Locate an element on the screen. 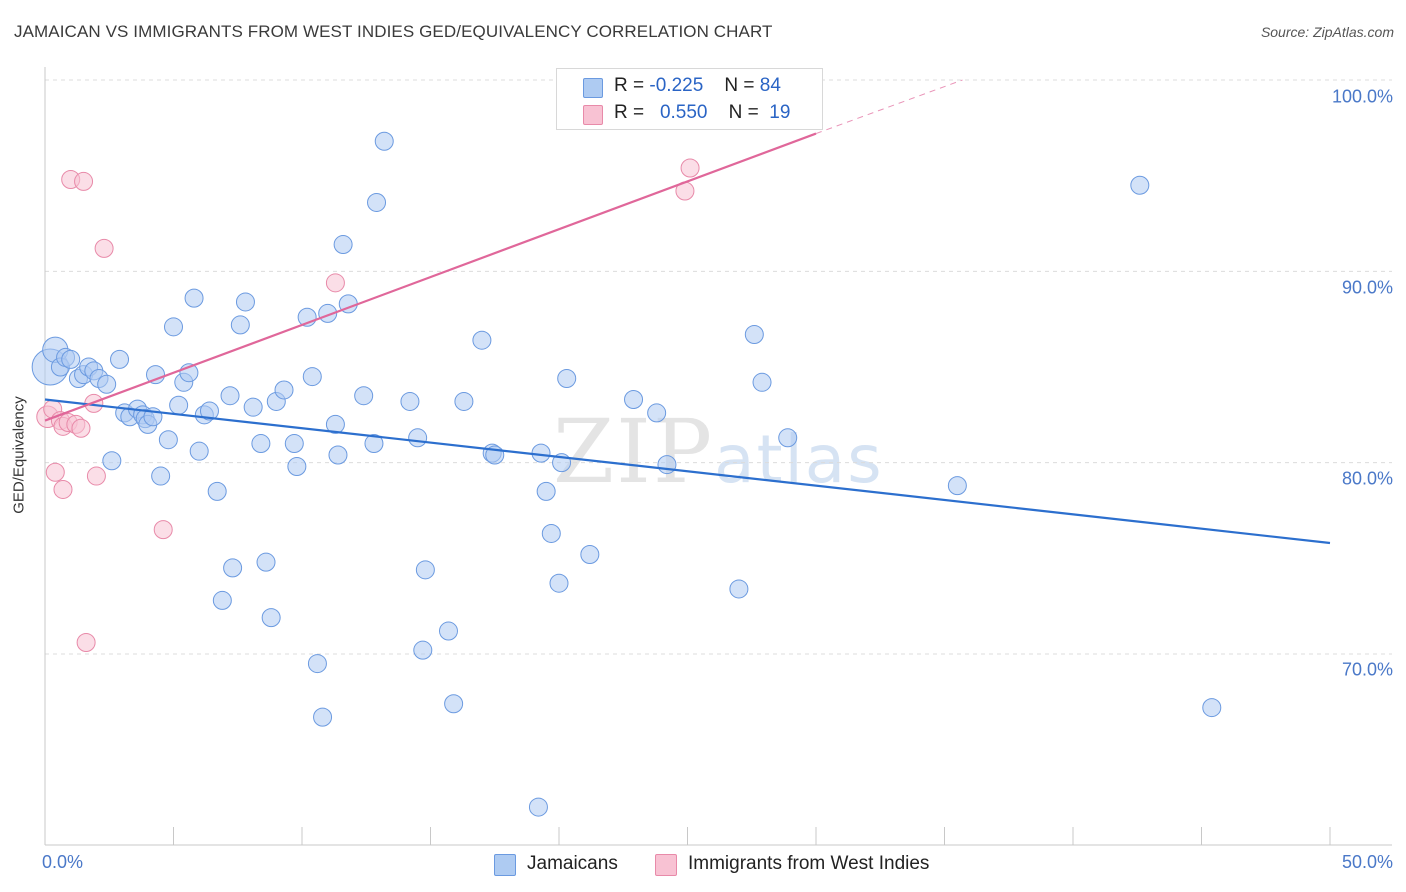 This screenshot has height=892, width=1406. legend-r-value: -0.225 is located at coordinates (676, 85).